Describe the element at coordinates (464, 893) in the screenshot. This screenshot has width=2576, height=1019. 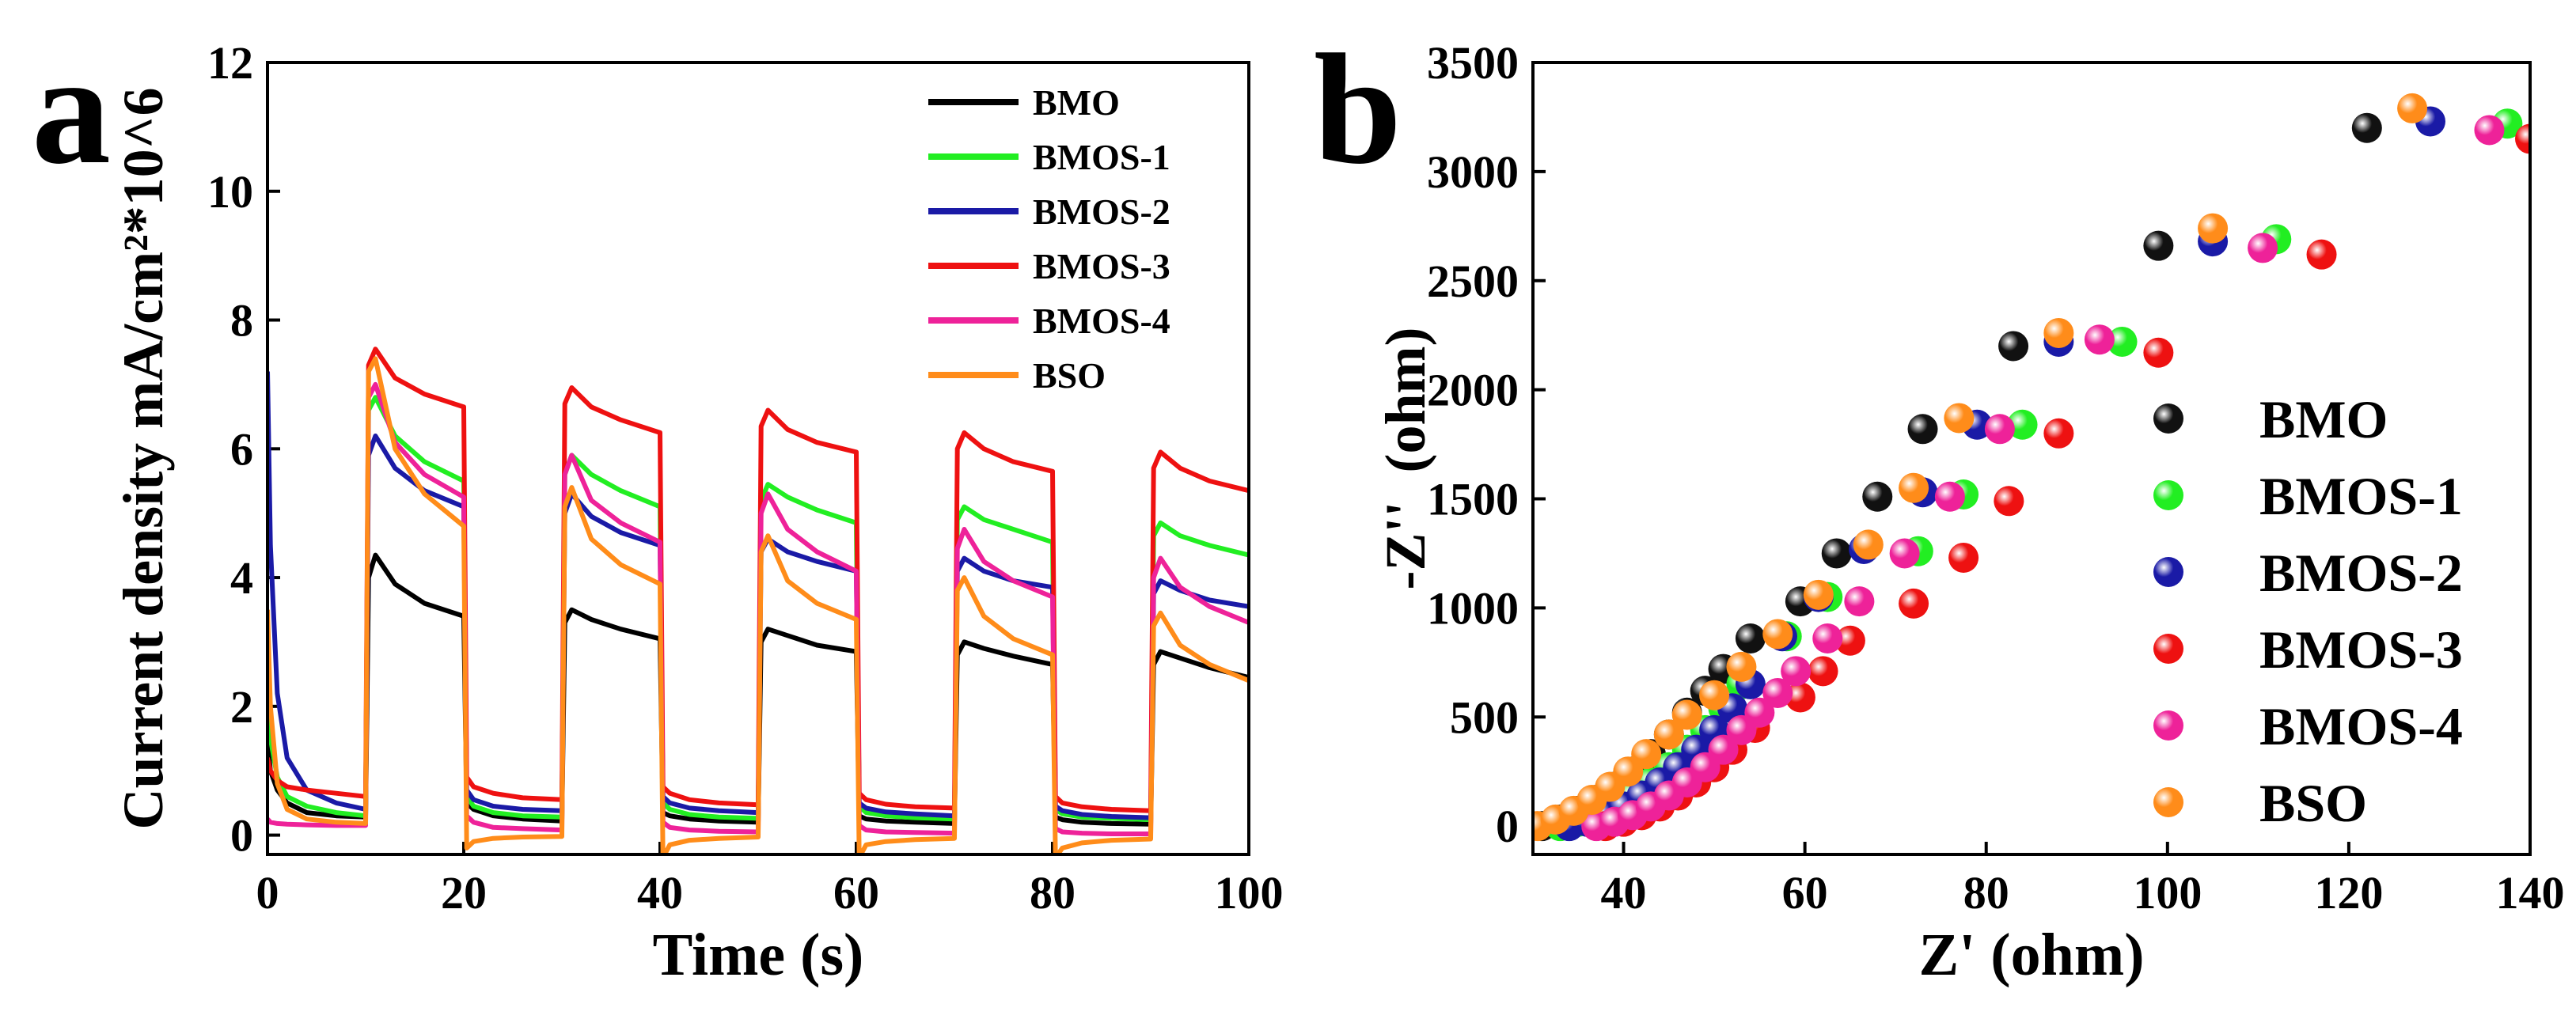
I see `x-tick-label: 20` at that location.